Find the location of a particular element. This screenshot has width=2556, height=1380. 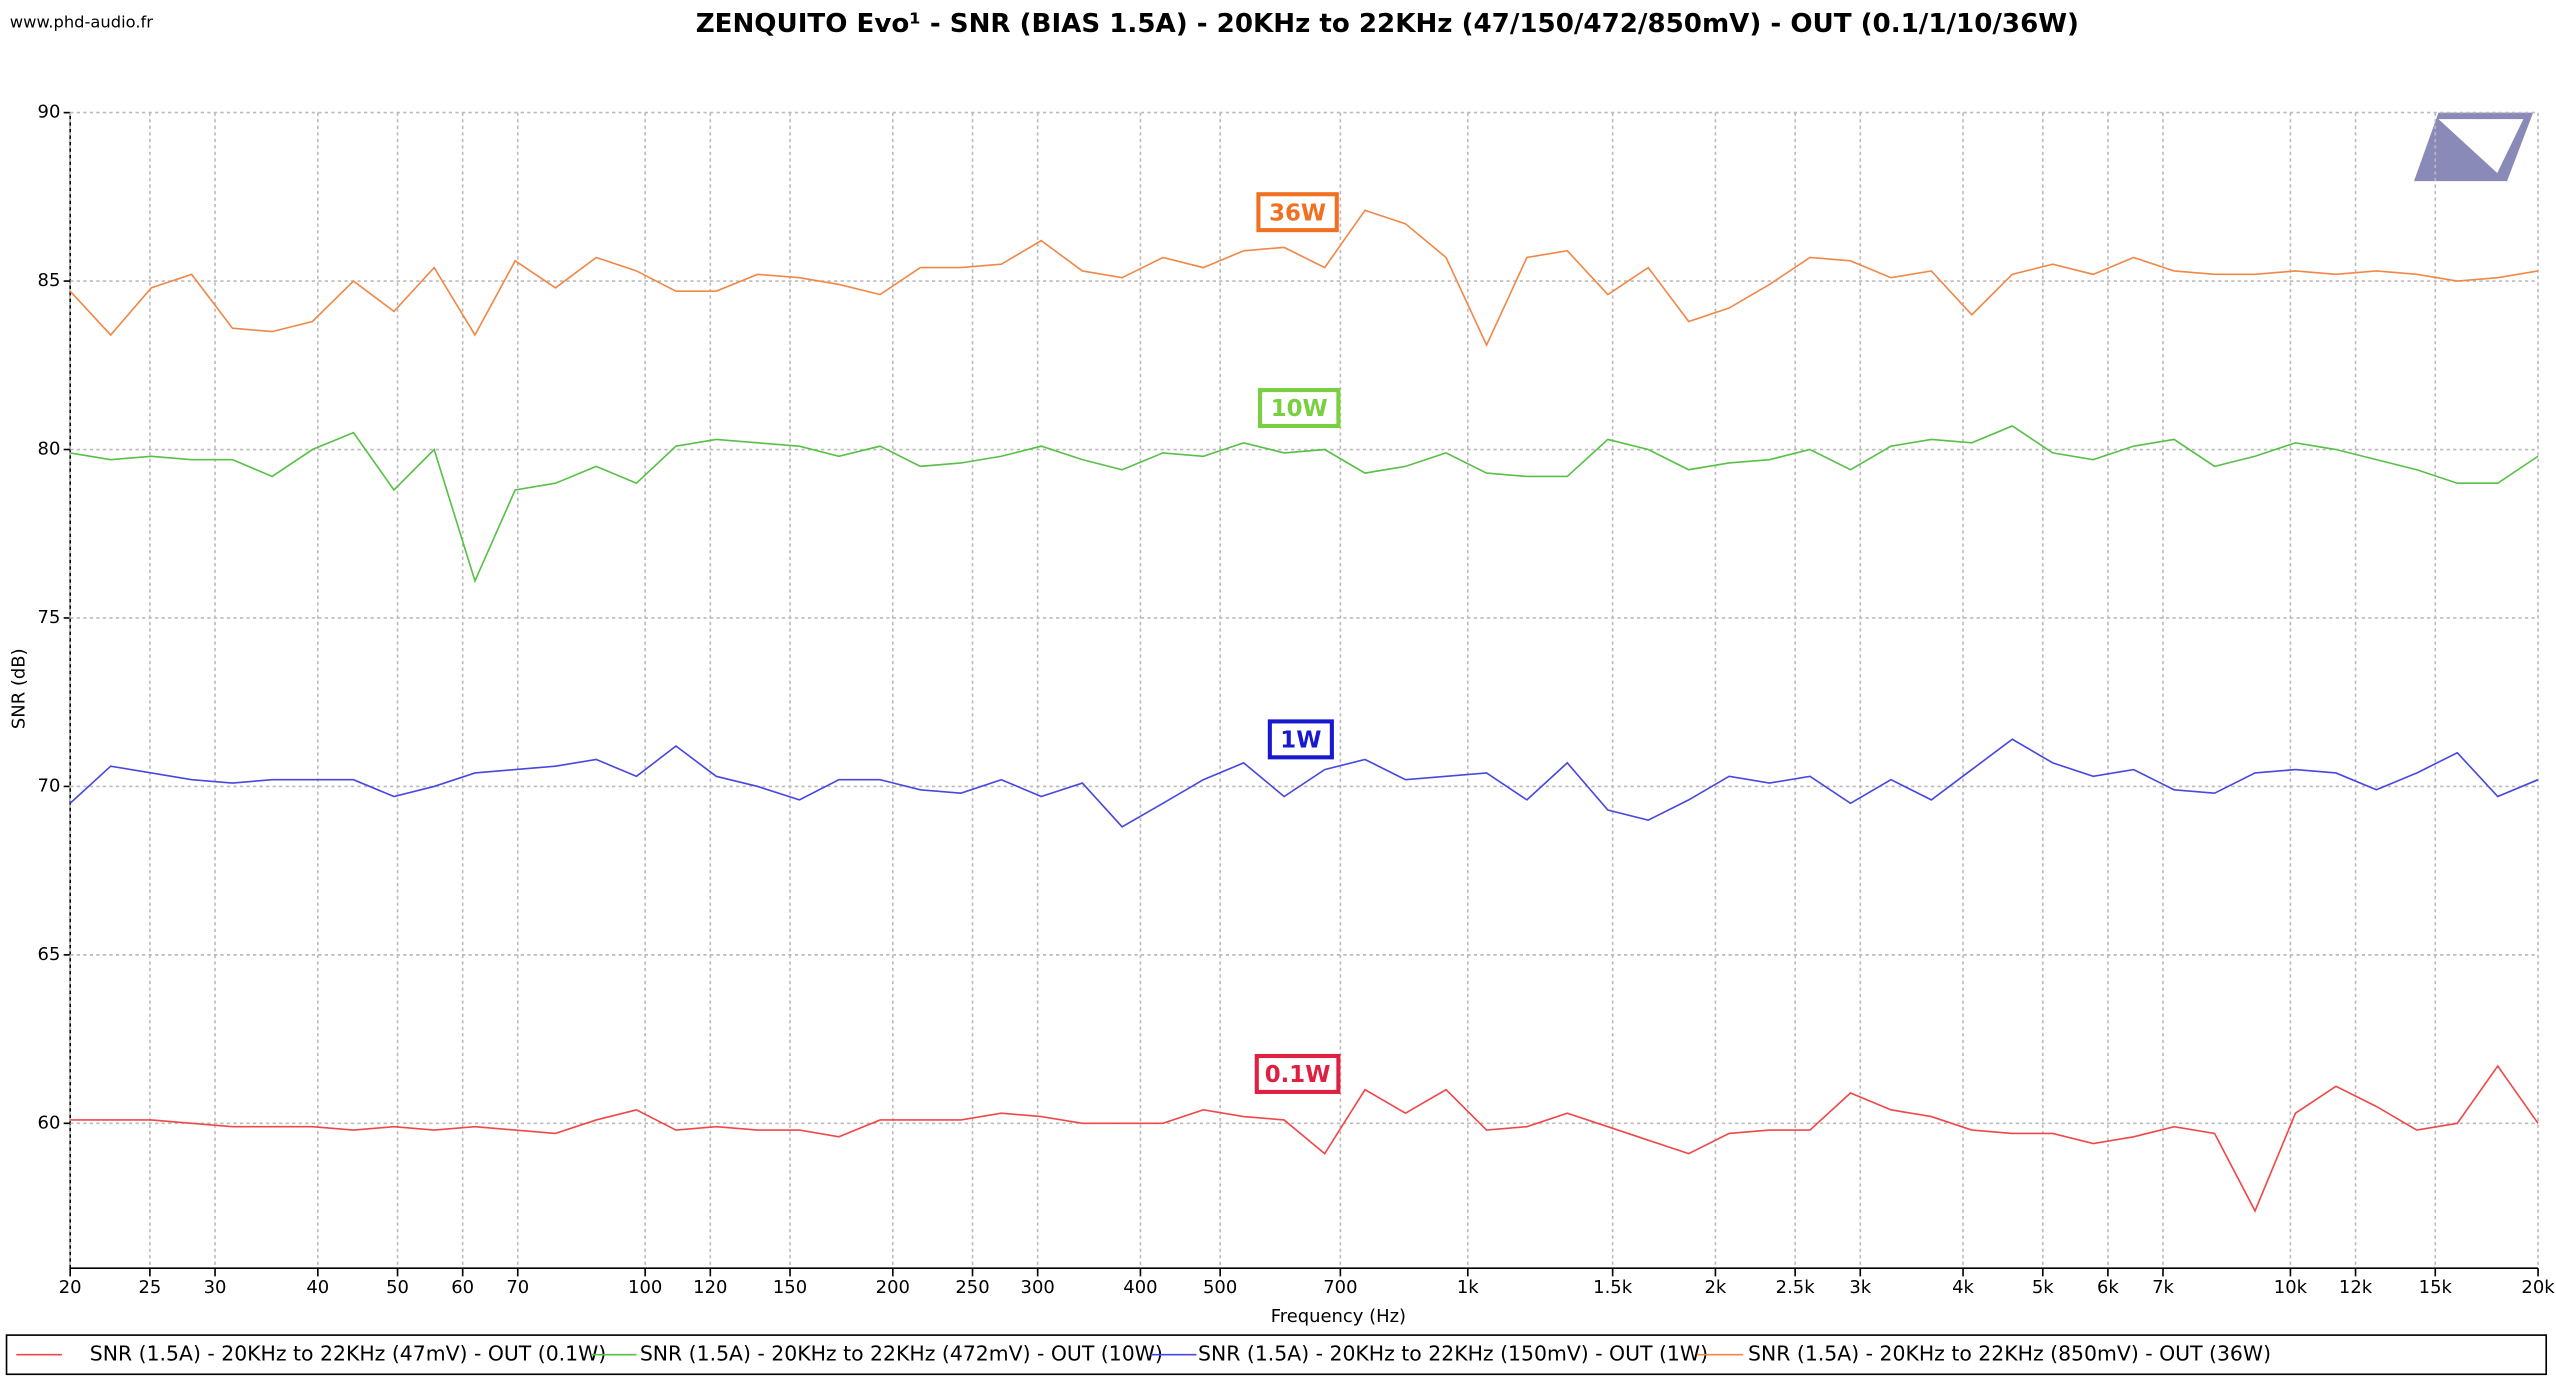

x-tick-label: 30 is located at coordinates (215, 1287).